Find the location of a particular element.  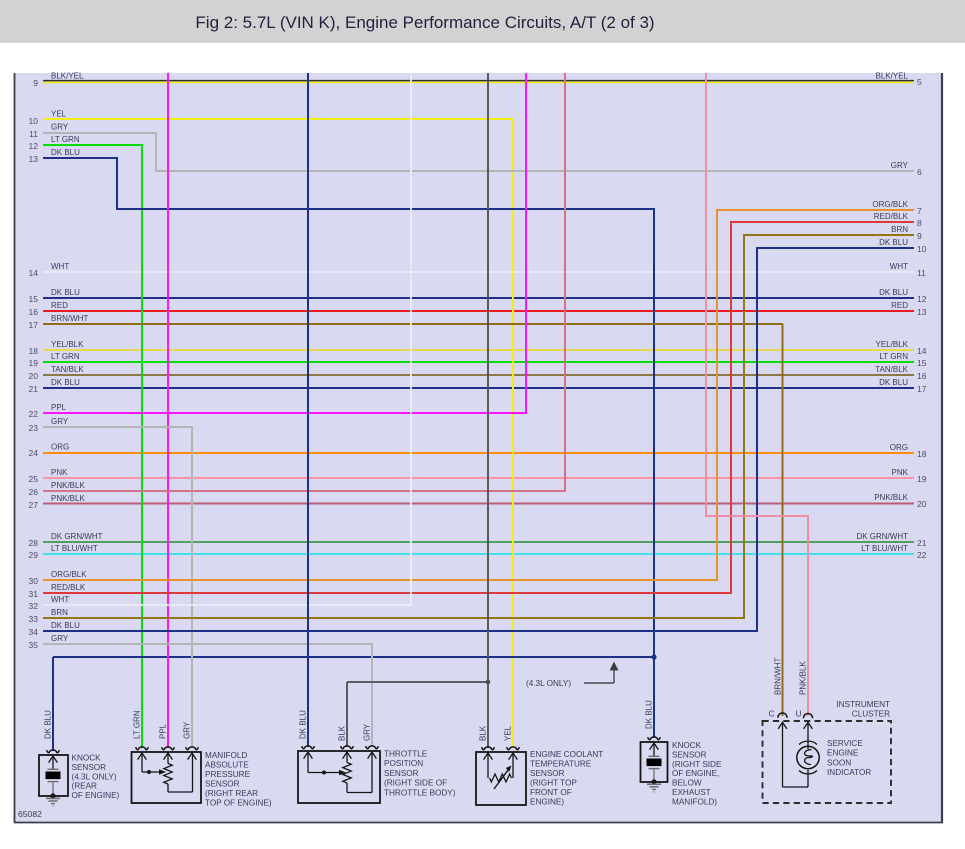

svg-text: 5 is located at coordinates (919, 82).